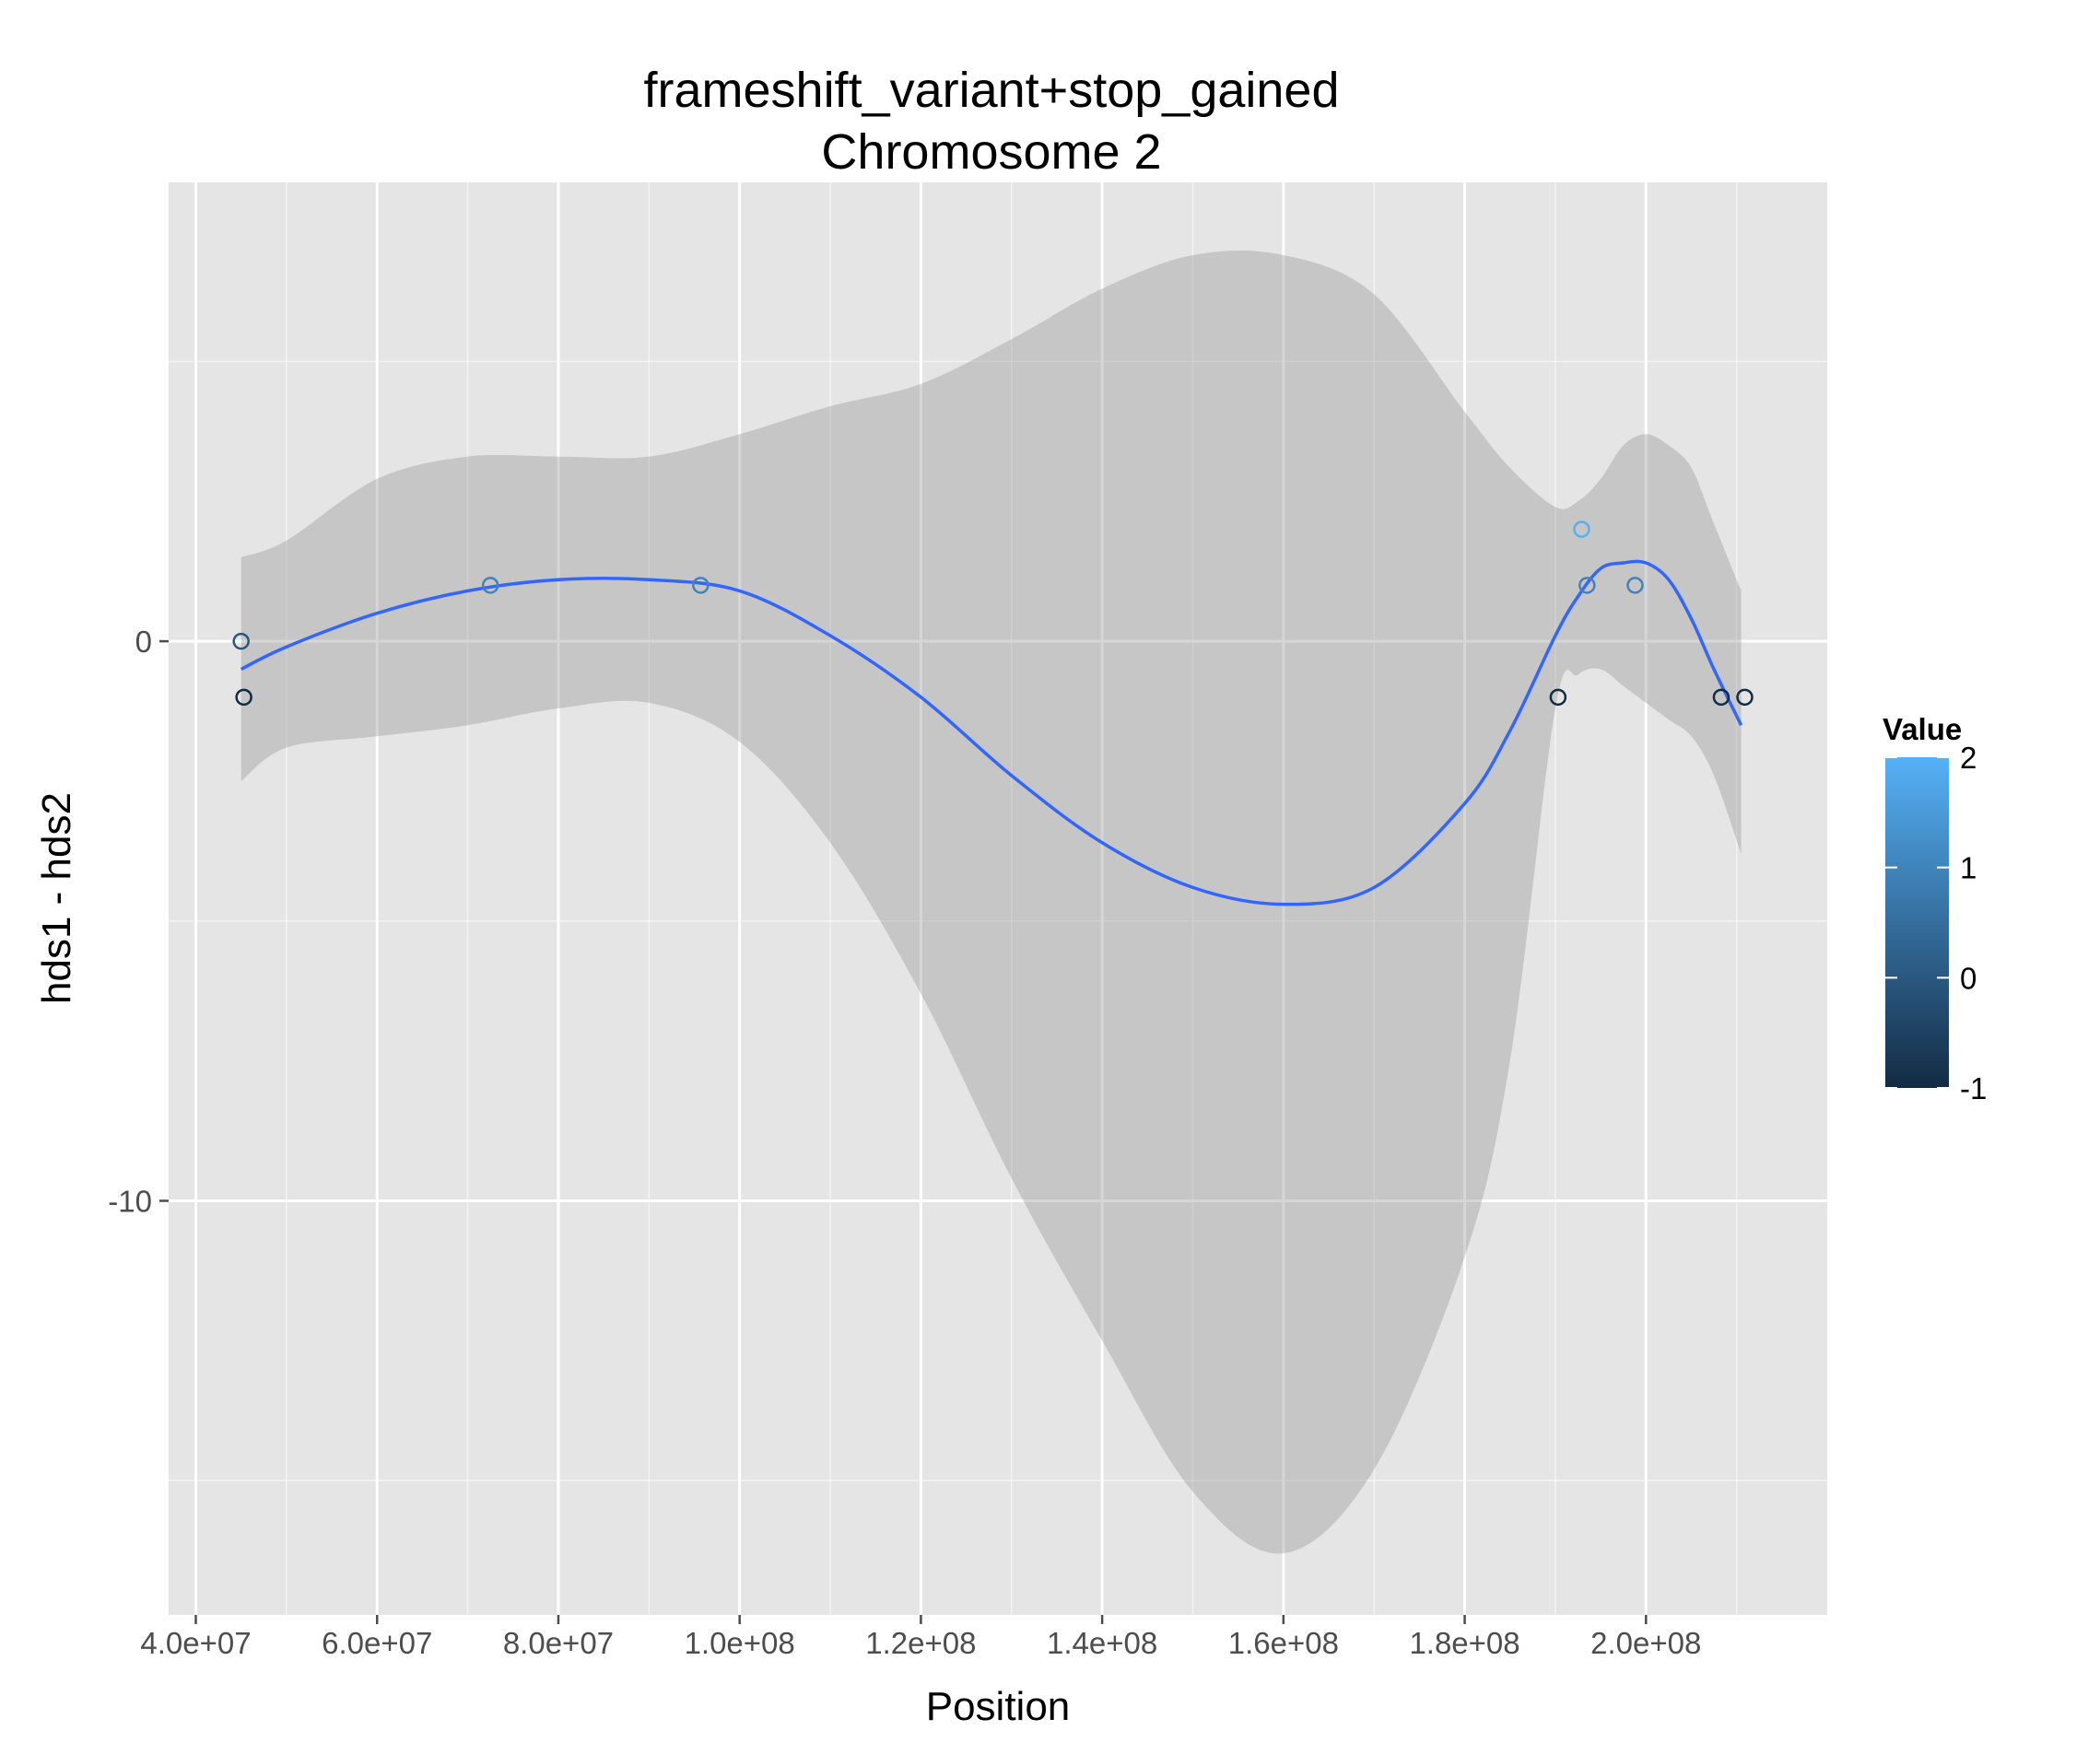  Describe the element at coordinates (1974, 1088) in the screenshot. I see `legend-tick-label: -1` at that location.